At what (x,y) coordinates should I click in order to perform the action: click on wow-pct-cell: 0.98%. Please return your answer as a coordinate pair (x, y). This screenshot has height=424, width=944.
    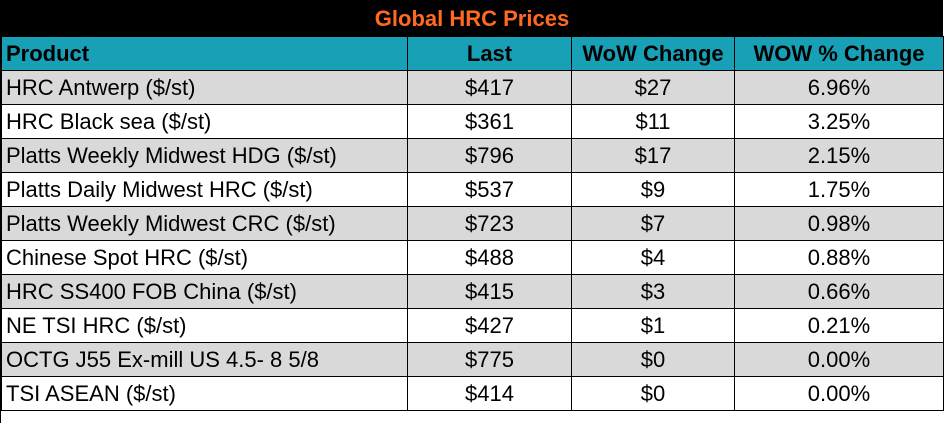
    Looking at the image, I should click on (839, 223).